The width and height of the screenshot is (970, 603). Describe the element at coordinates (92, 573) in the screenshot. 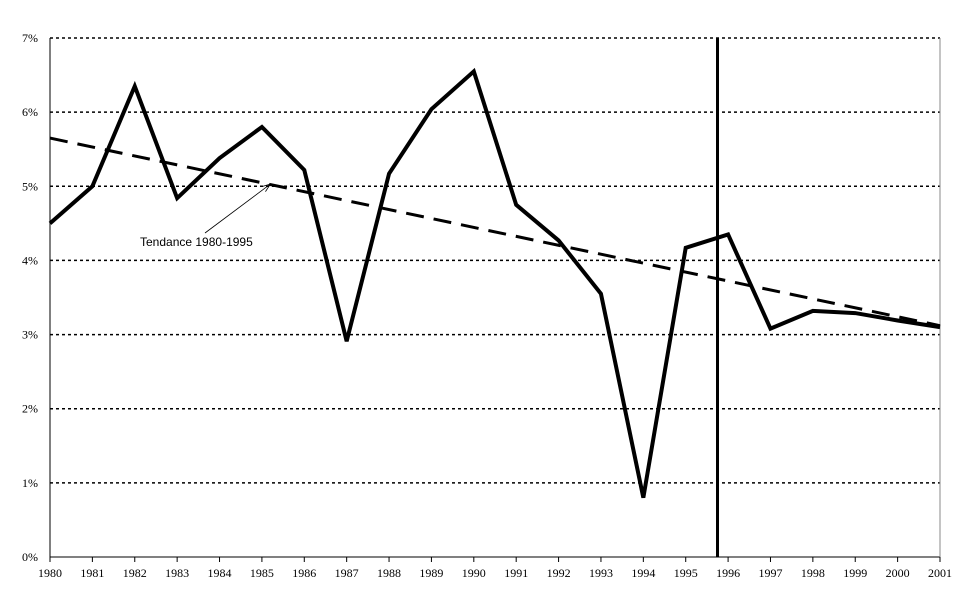

I see `x-tick-label: 1981` at that location.